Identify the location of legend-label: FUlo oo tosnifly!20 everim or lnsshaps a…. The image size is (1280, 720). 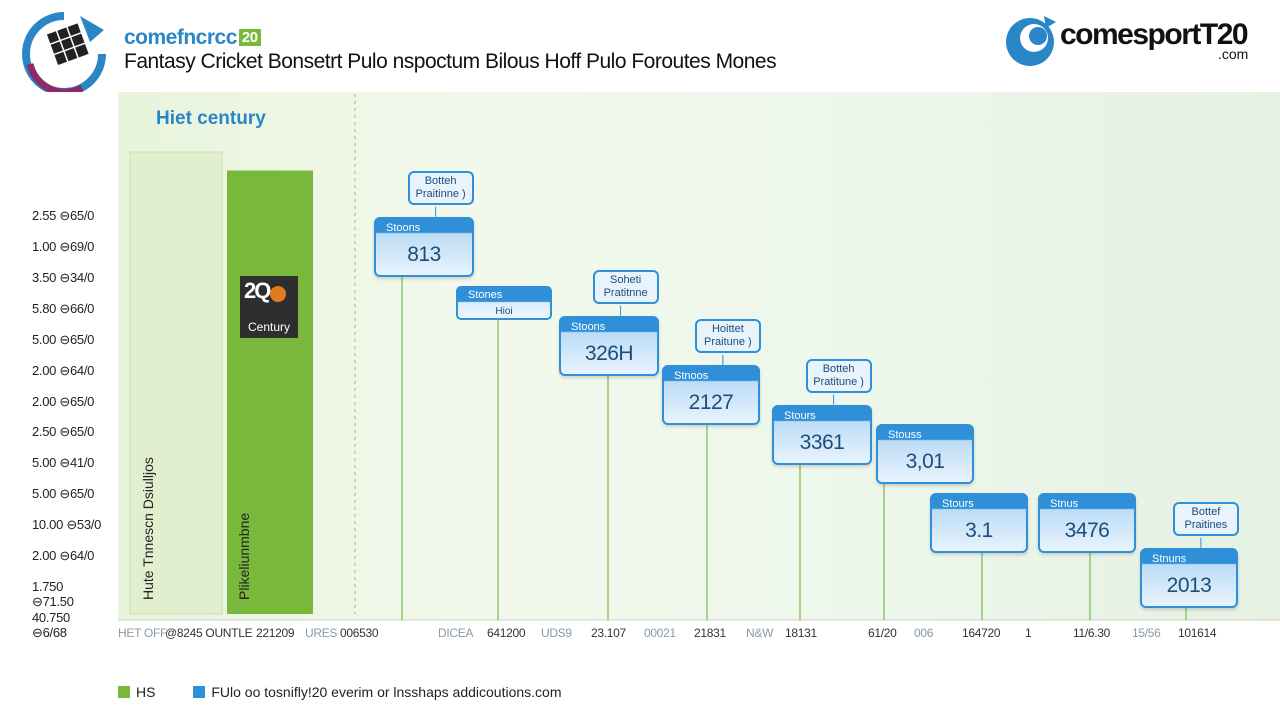
(386, 692).